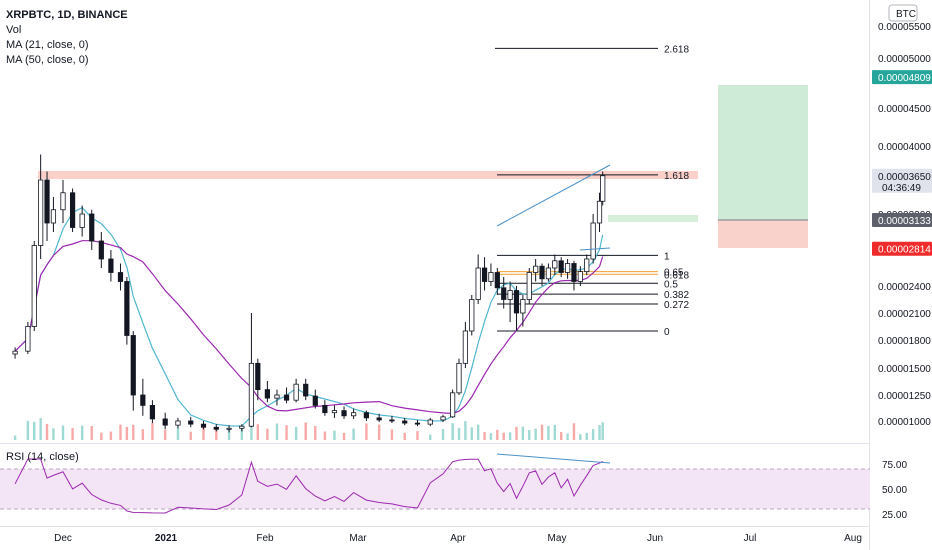 Image resolution: width=932 pixels, height=550 pixels. Describe the element at coordinates (894, 465) in the screenshot. I see `rsi-axis-tick: 75.00` at that location.